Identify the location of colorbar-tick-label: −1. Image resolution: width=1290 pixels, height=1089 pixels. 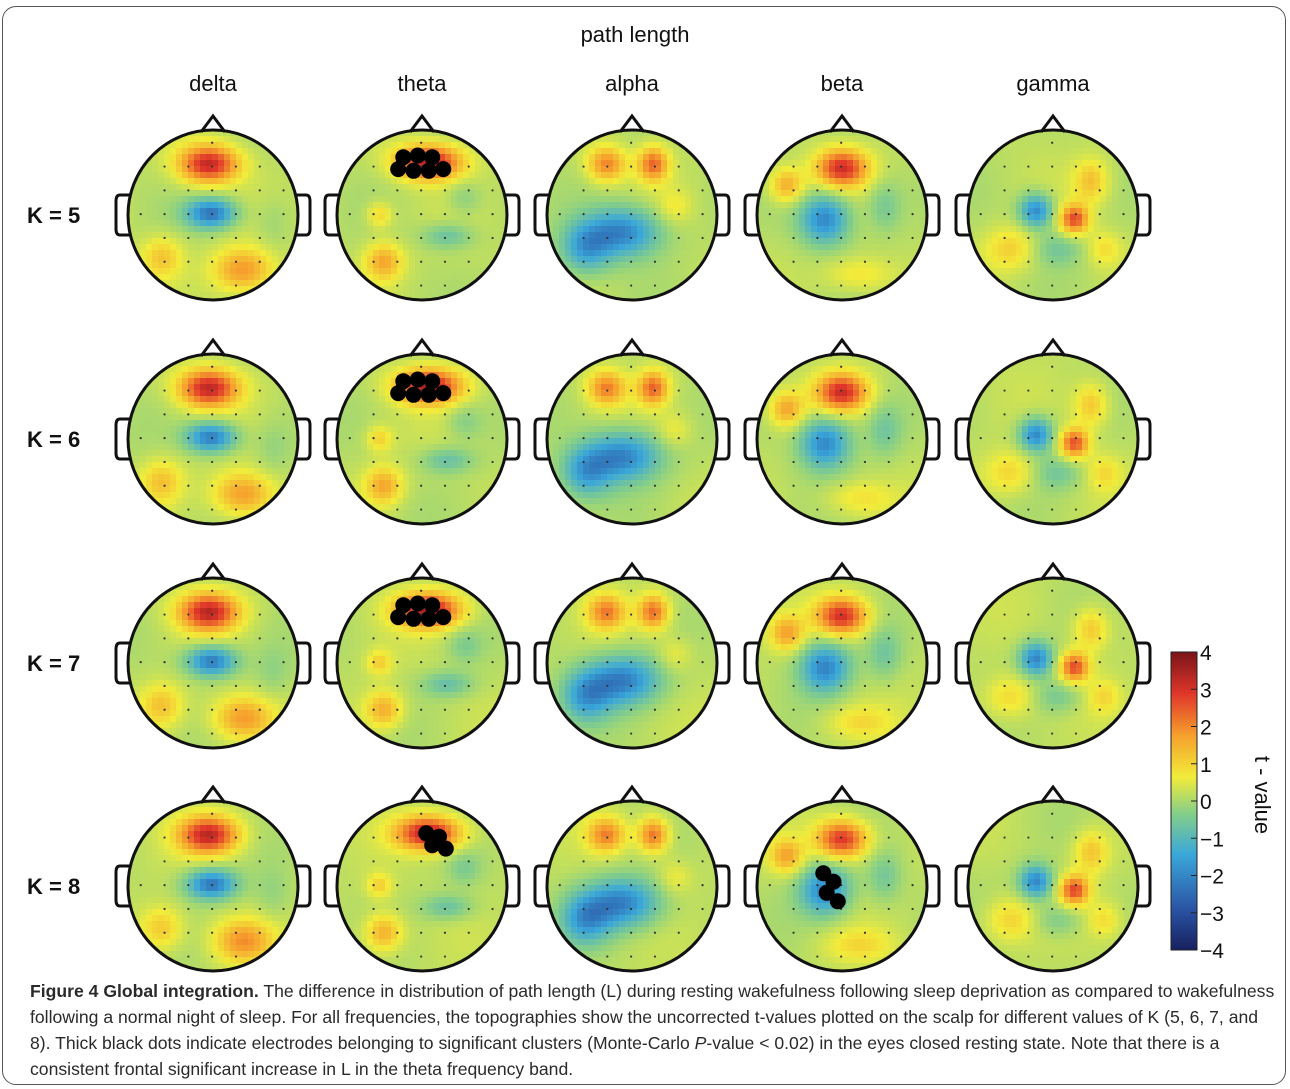
(1212, 839).